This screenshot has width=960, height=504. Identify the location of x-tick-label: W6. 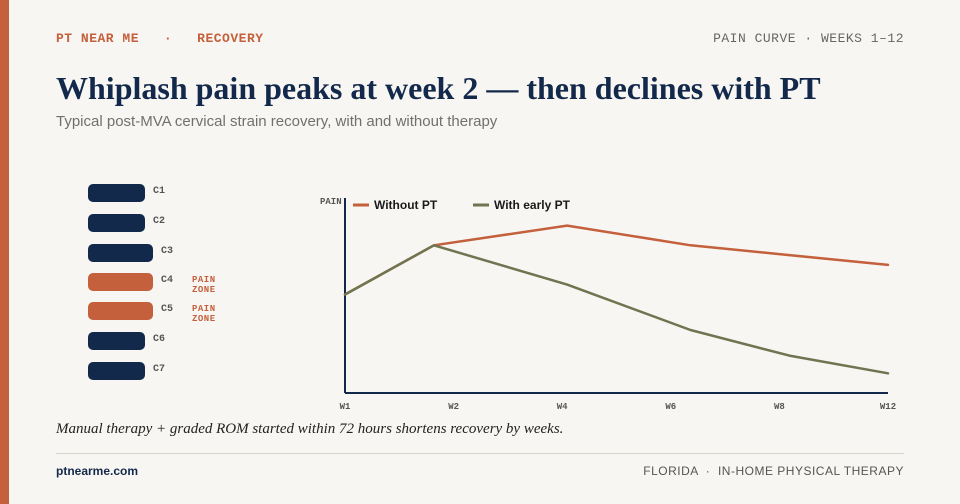
(670, 407).